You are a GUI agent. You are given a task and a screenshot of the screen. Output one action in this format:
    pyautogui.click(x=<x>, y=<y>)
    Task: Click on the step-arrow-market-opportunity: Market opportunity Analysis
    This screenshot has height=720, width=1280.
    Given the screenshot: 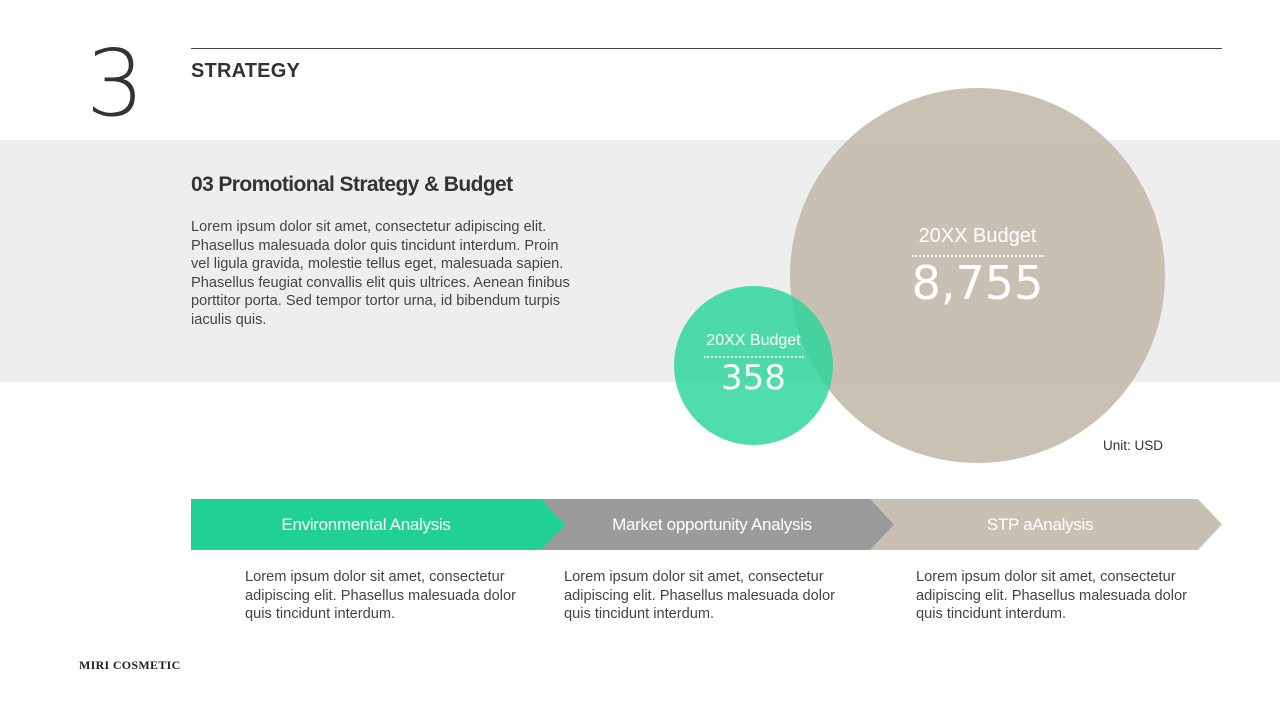 What is the action you would take?
    pyautogui.click(x=712, y=524)
    